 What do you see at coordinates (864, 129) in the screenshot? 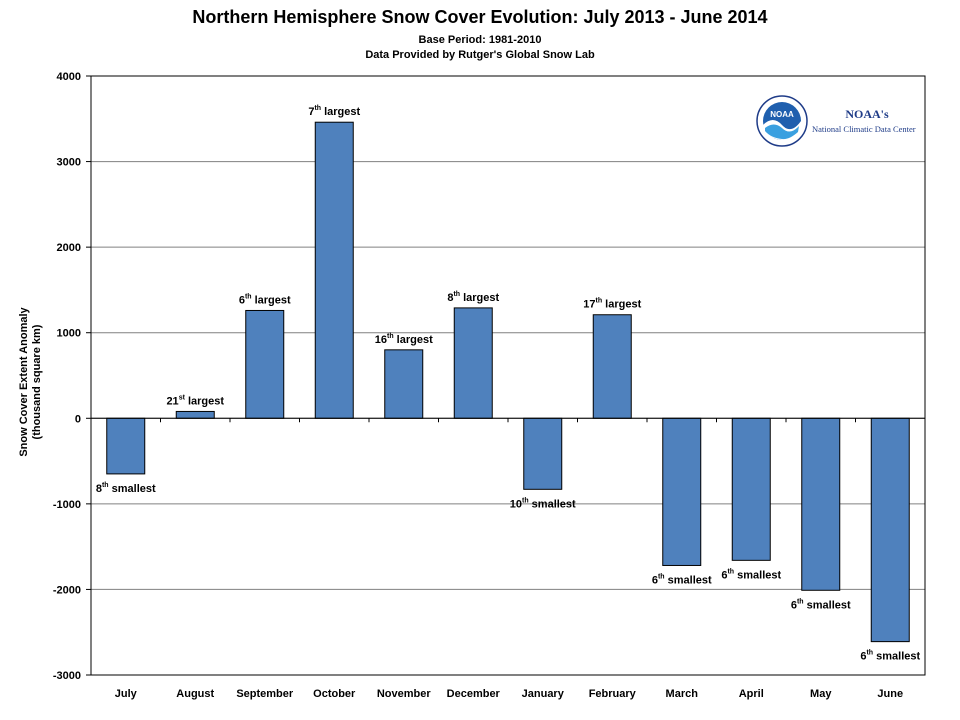
I see `logo-center-name: National Climatic Data Center` at bounding box center [864, 129].